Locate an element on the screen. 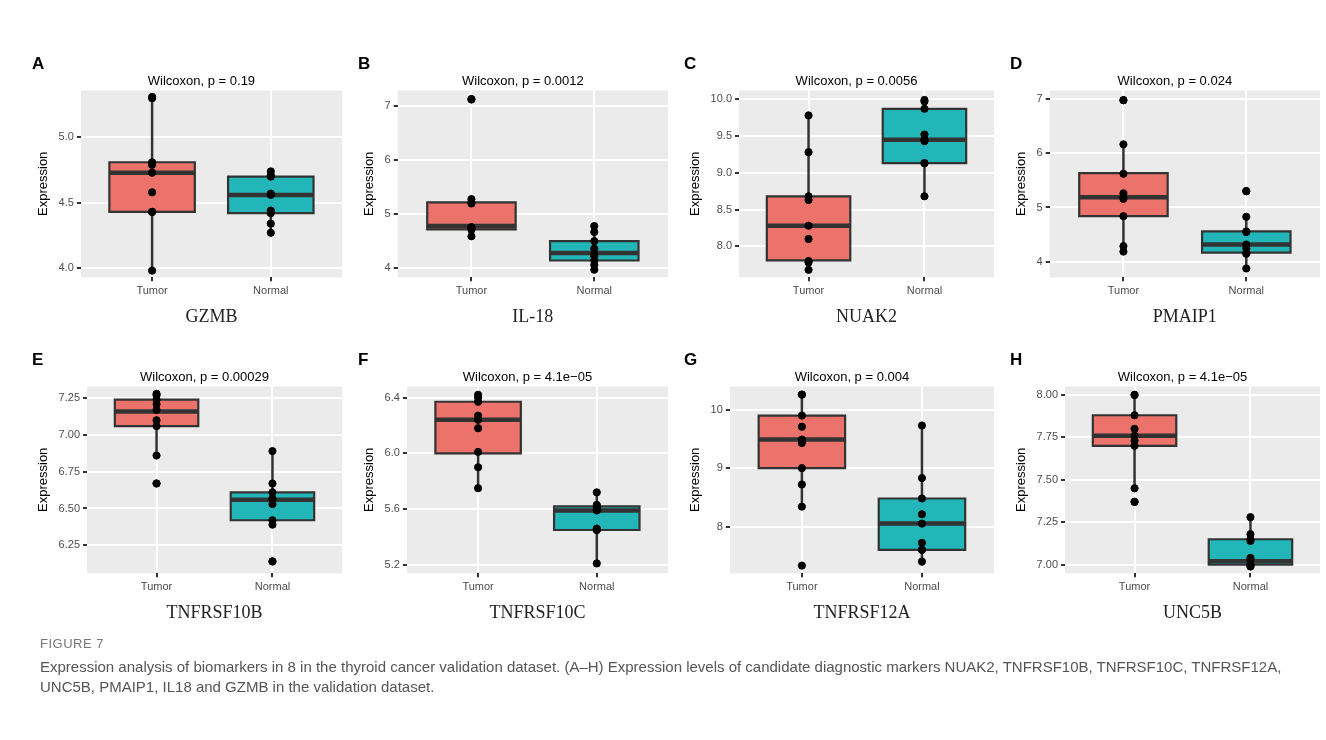 The image size is (1326, 740). y-tick-label: 4.5 is located at coordinates (66, 201).